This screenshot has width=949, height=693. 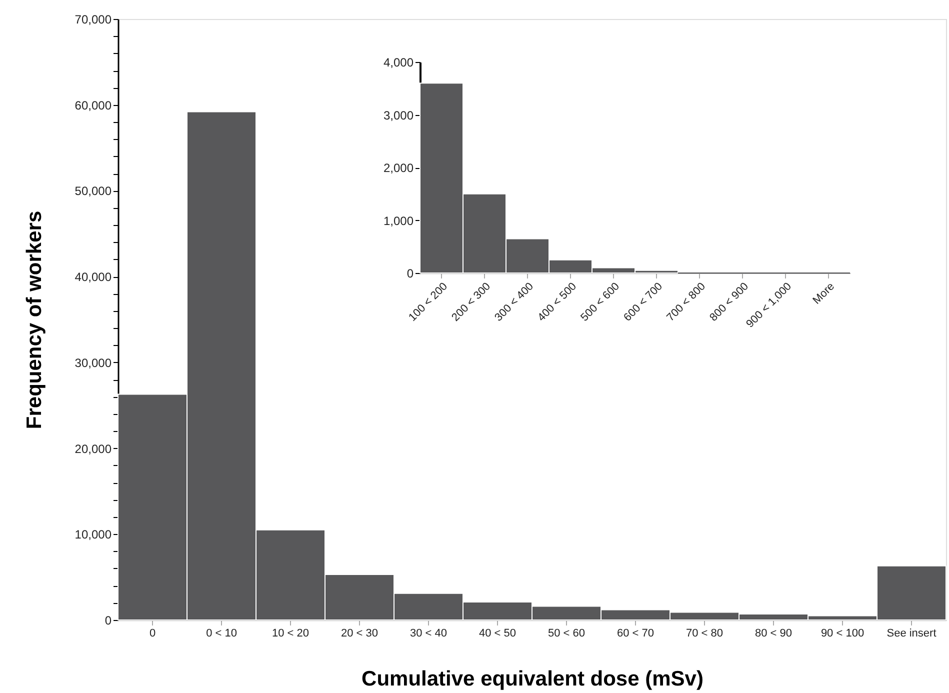 I want to click on x-tick-label: 200 < 300, so click(x=471, y=302).